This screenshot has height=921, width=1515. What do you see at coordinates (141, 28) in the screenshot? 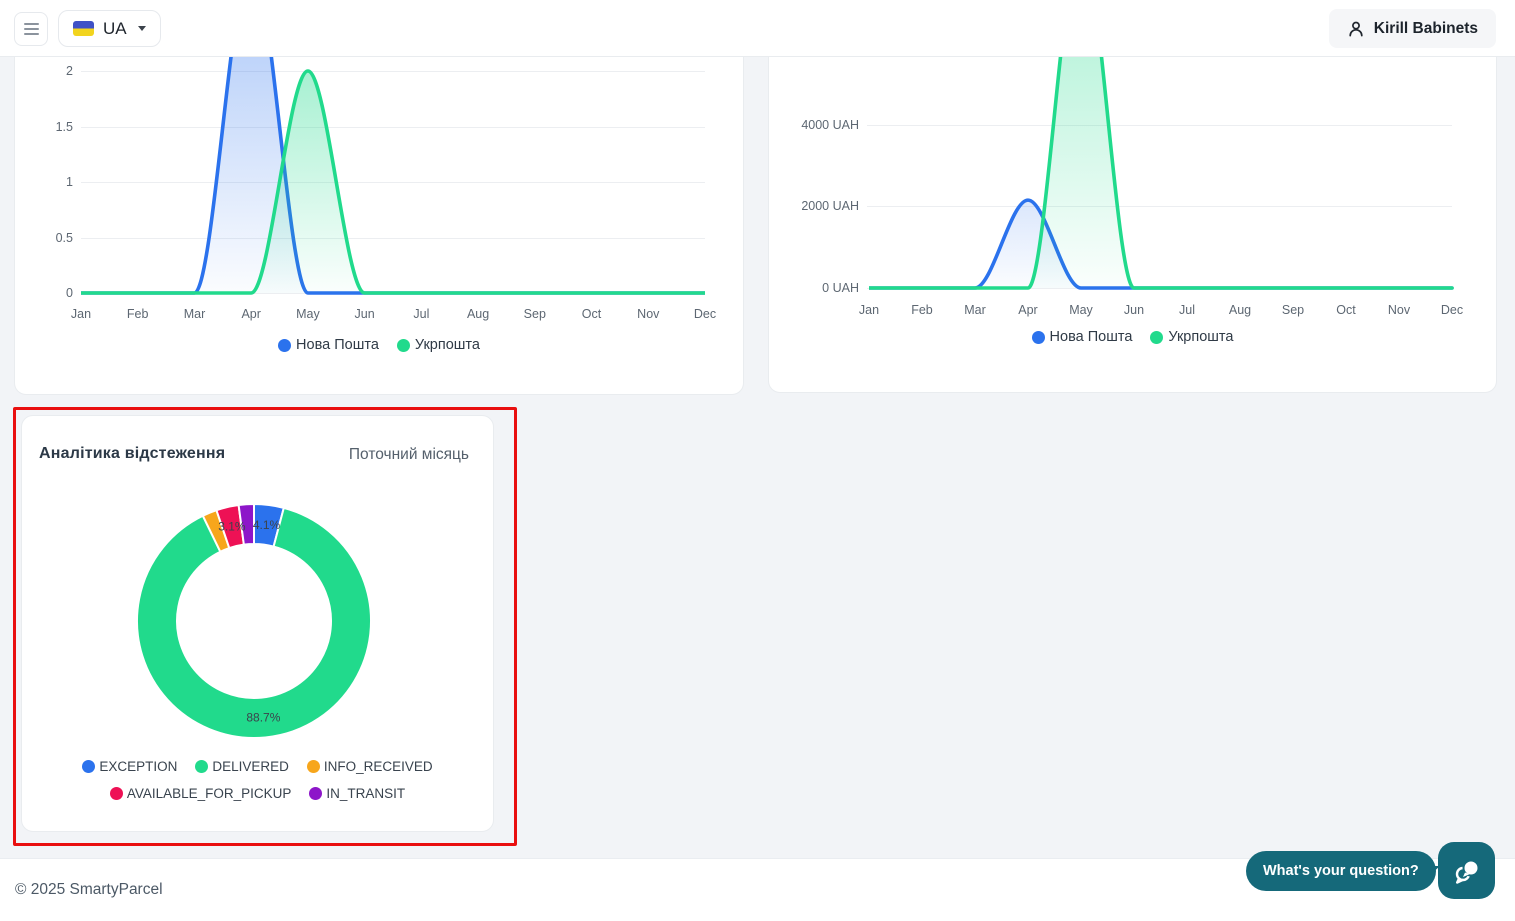
I see `chevron-down-icon` at bounding box center [141, 28].